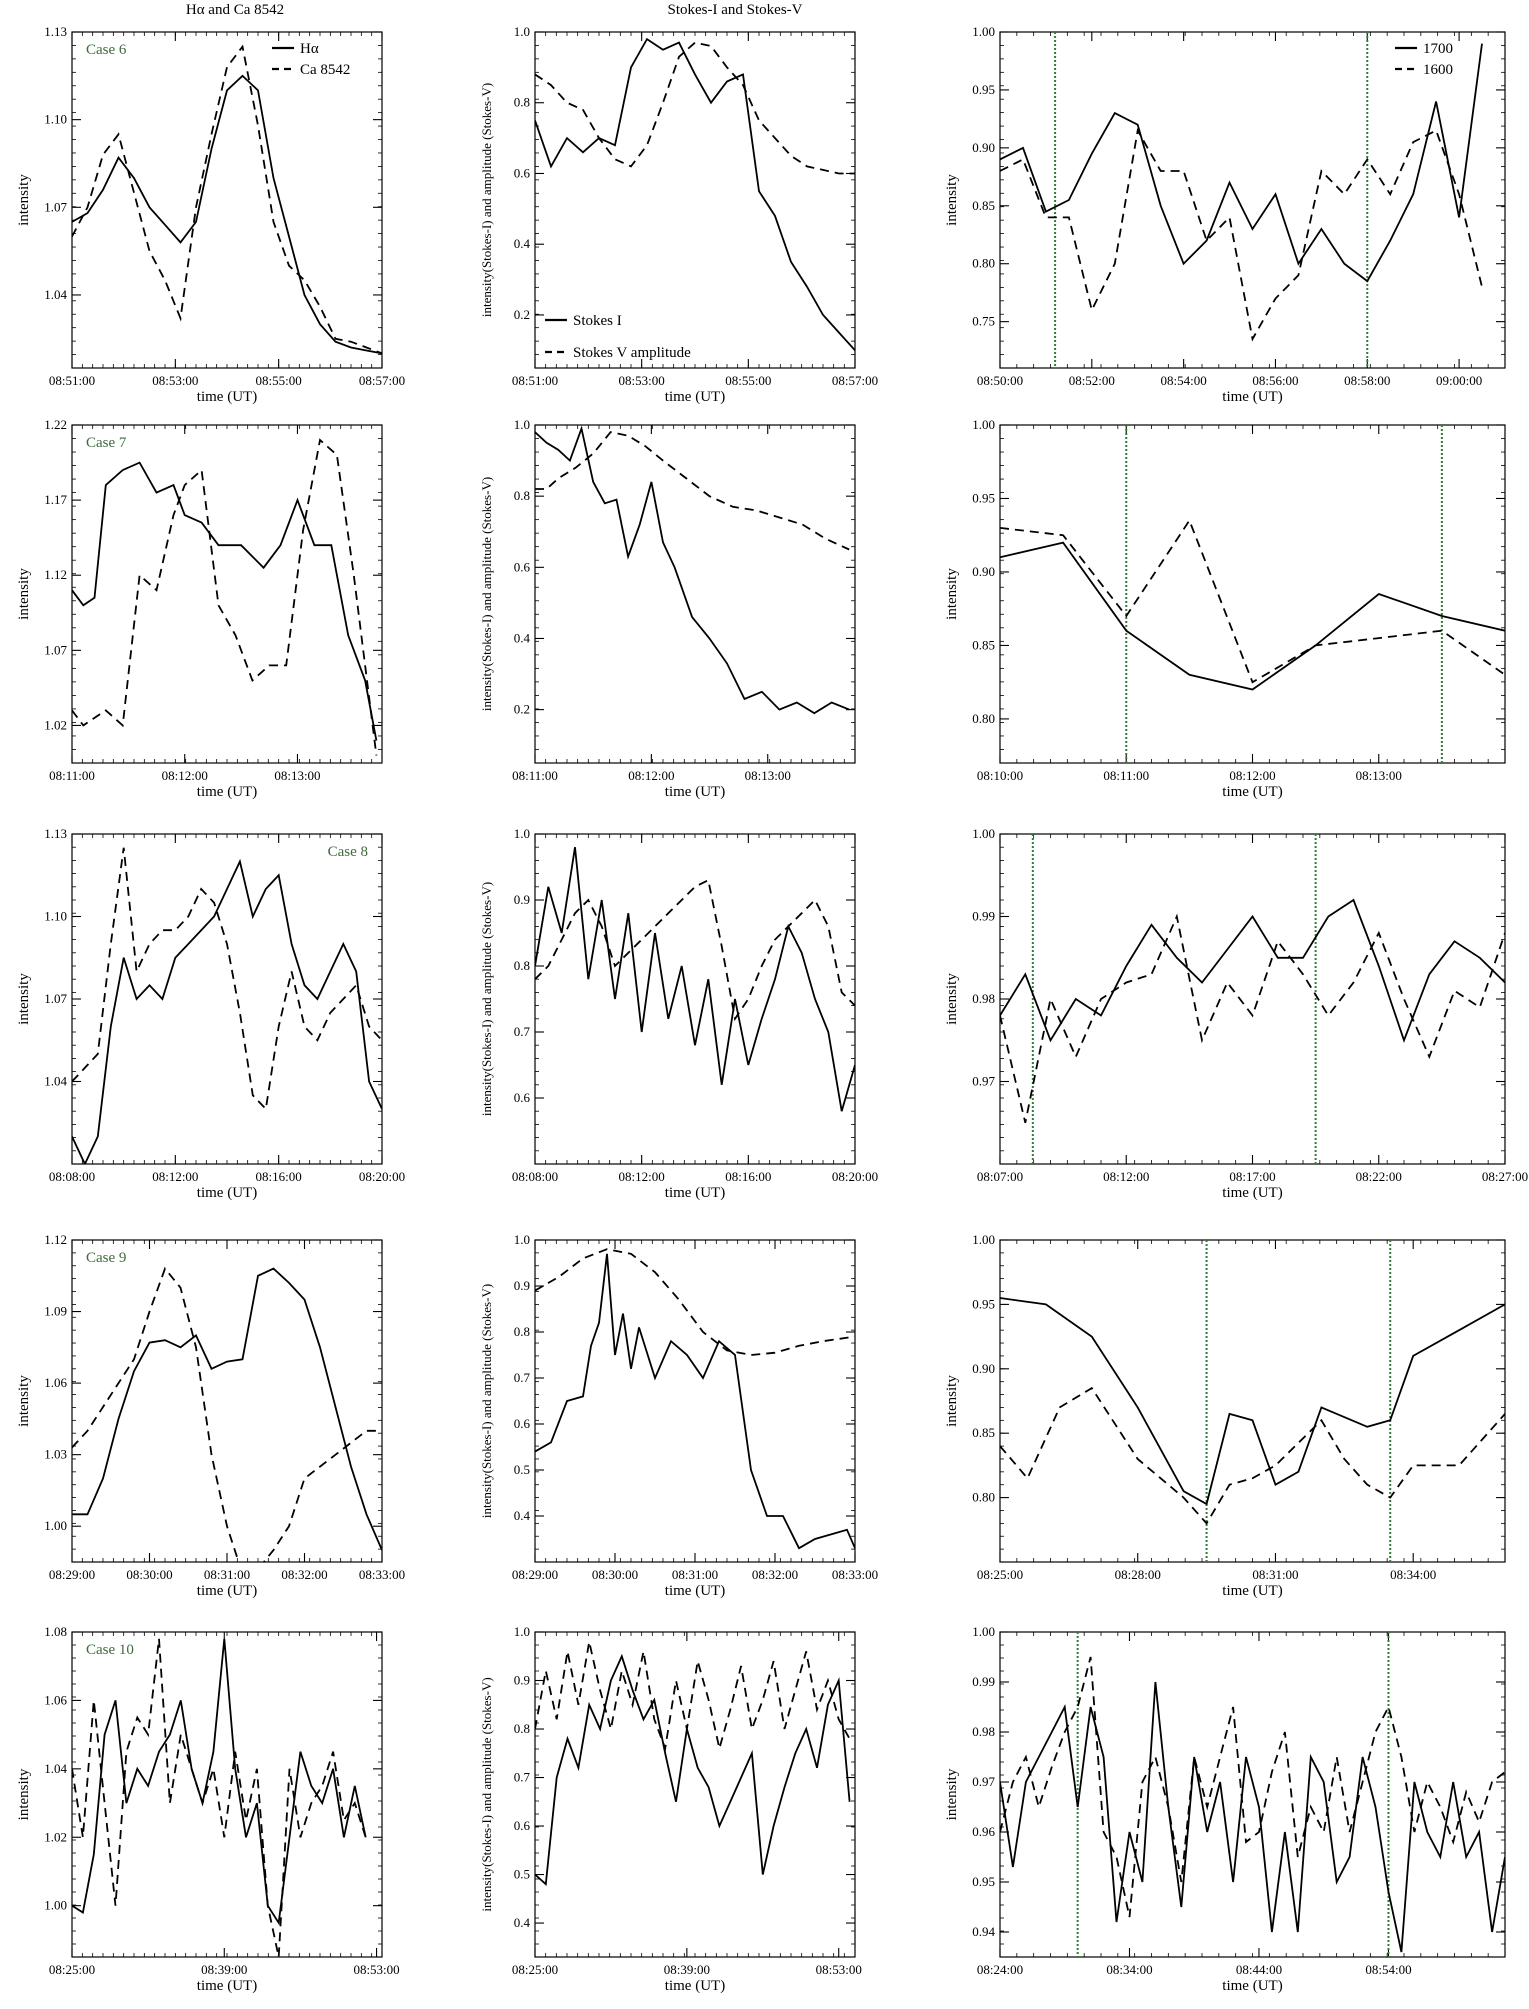  I want to click on x-tick-label: 08:54:00, so click(1388, 1969).